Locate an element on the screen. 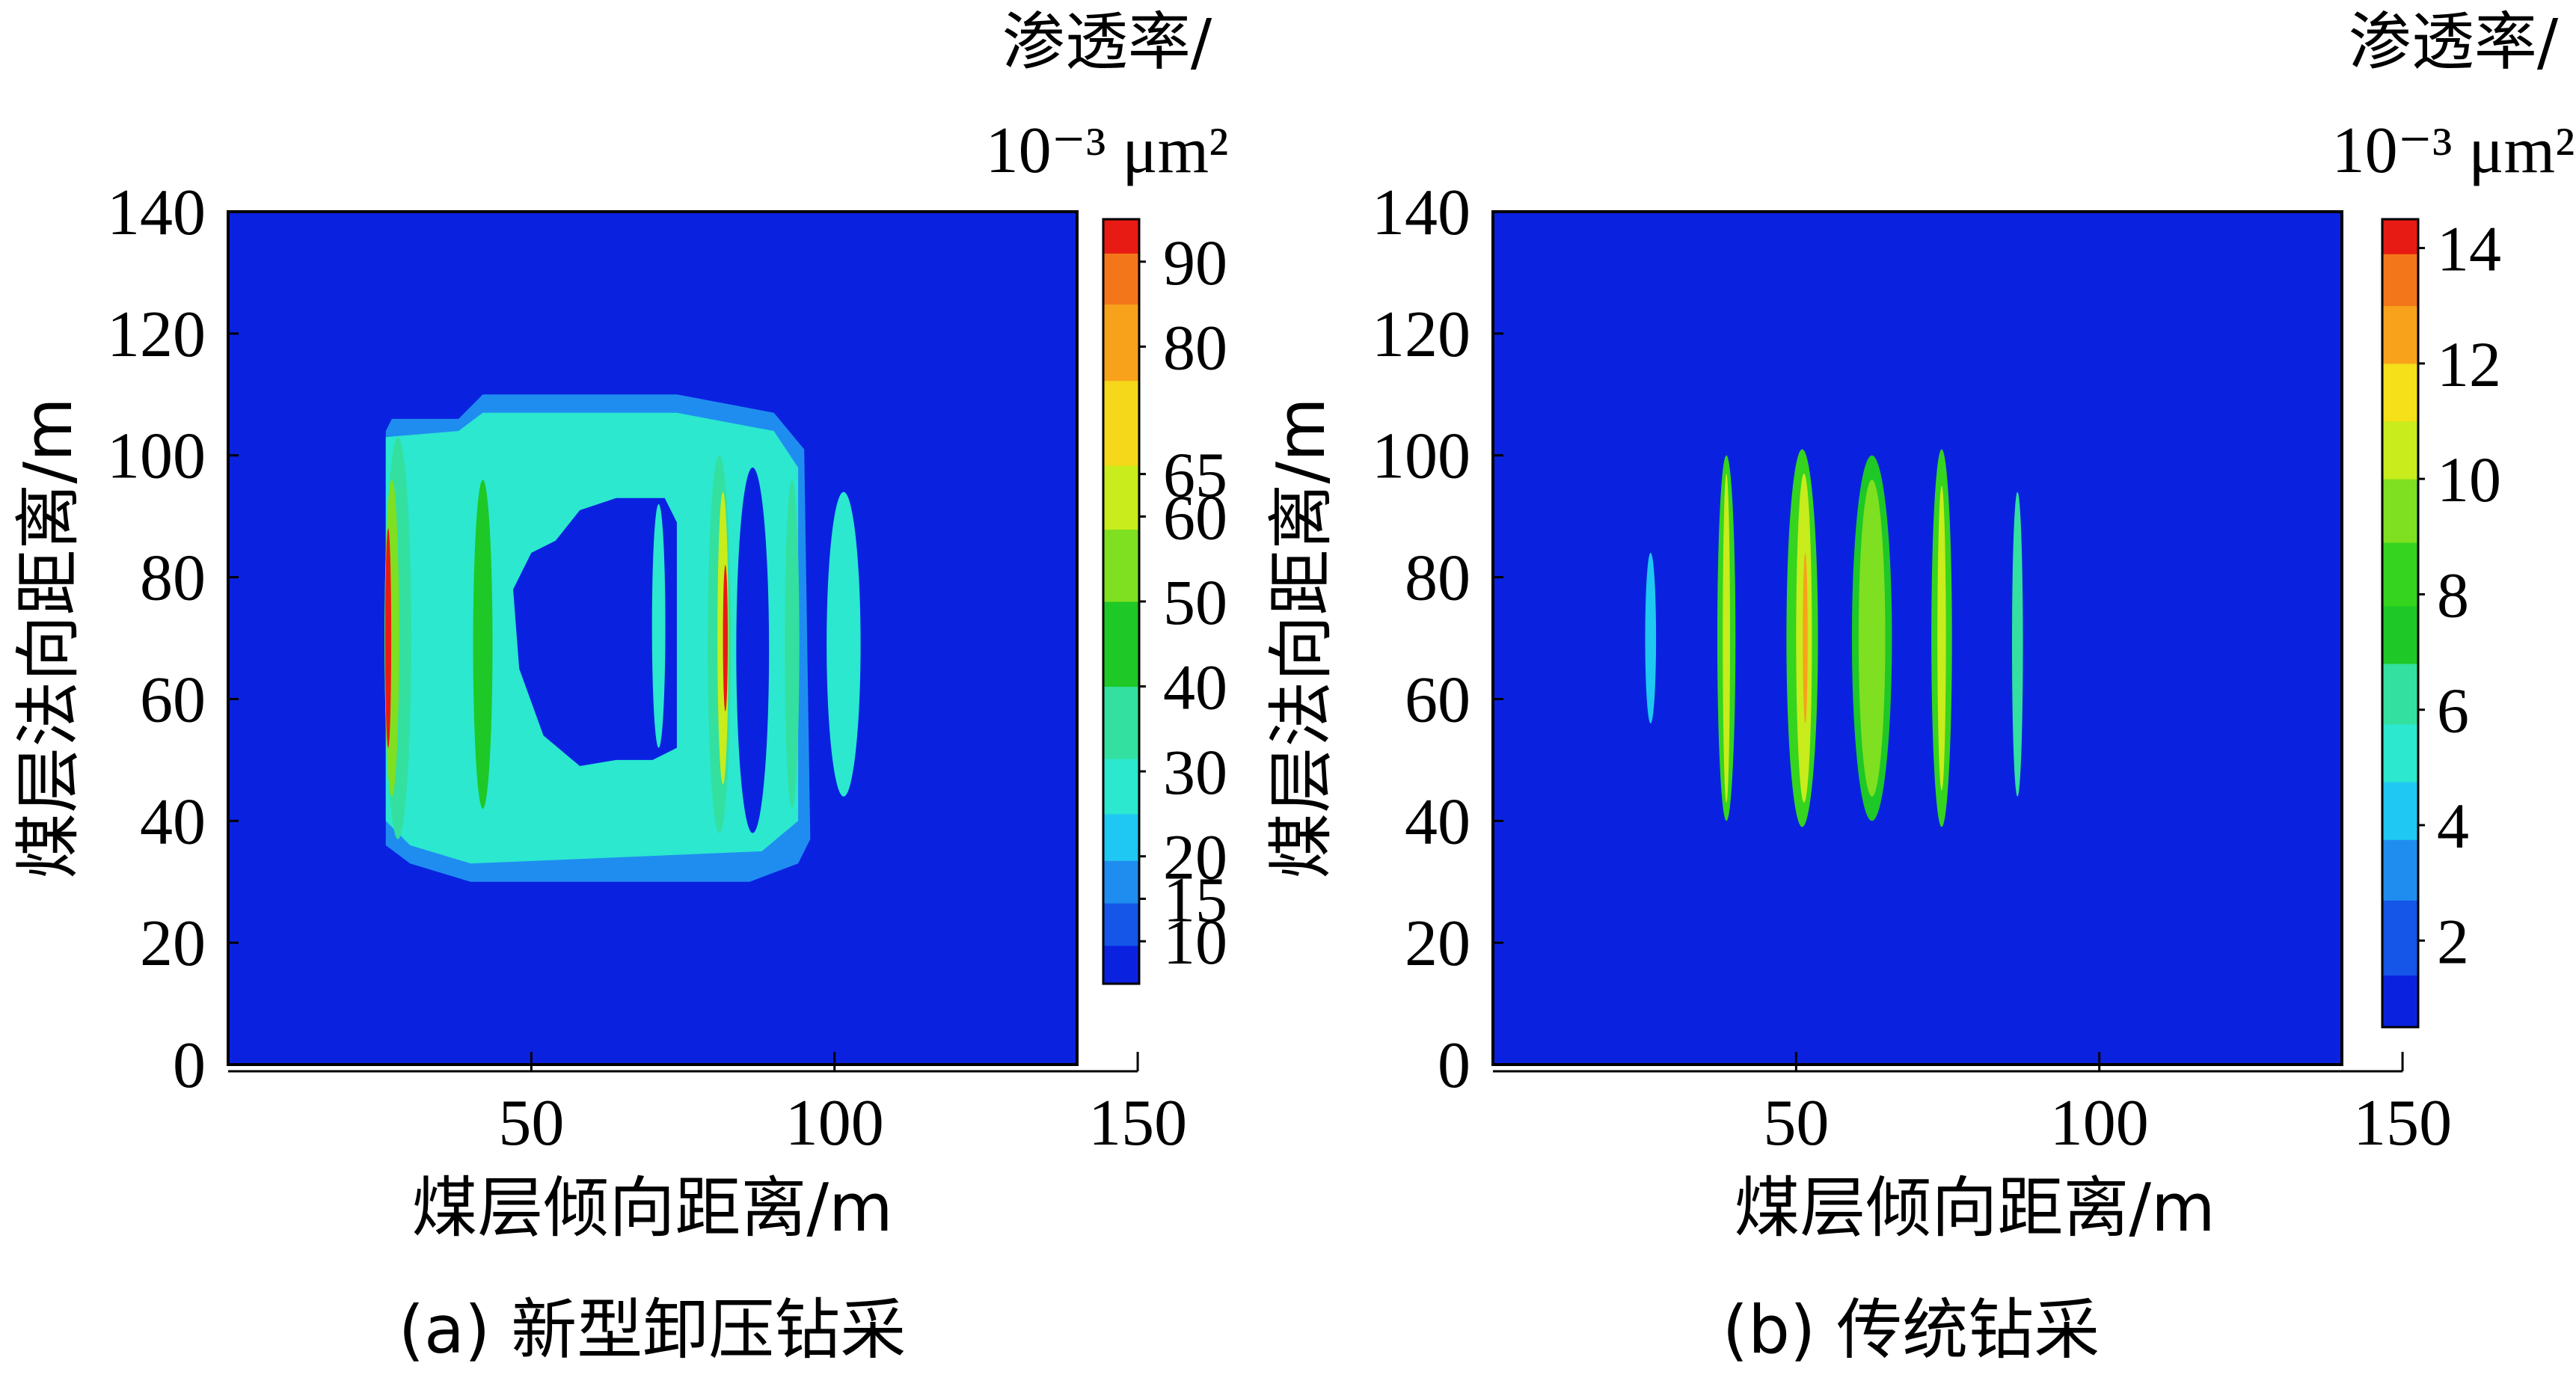 This screenshot has height=1375, width=2576. colorbar-tick-label: 2 is located at coordinates (2453, 941).